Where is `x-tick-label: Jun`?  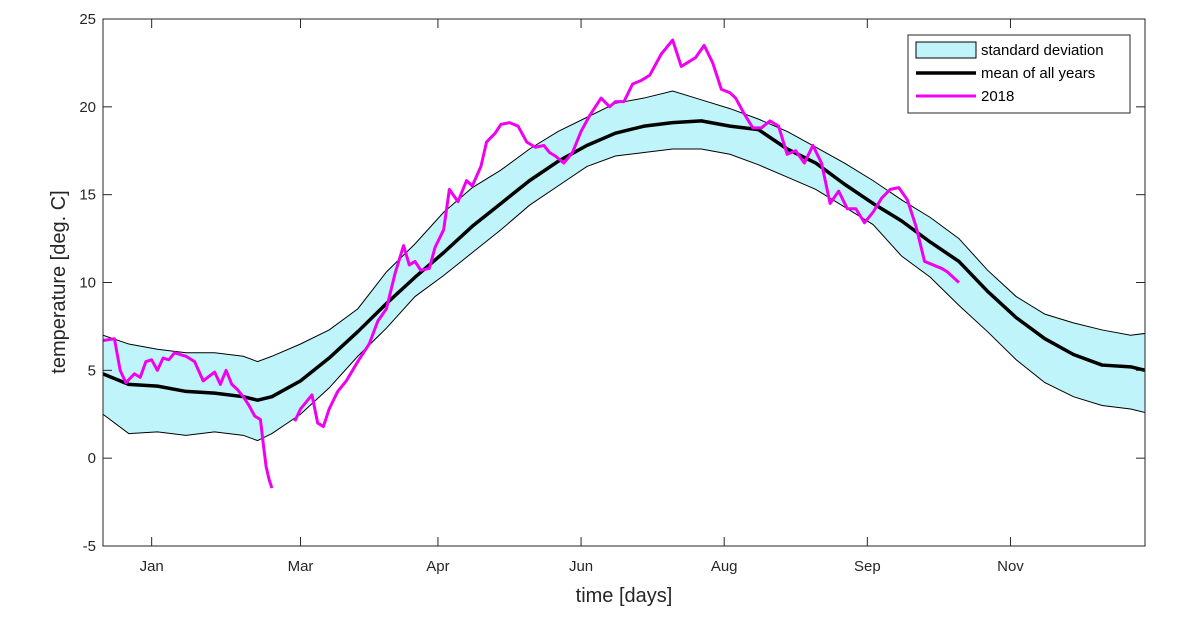 x-tick-label: Jun is located at coordinates (581, 566).